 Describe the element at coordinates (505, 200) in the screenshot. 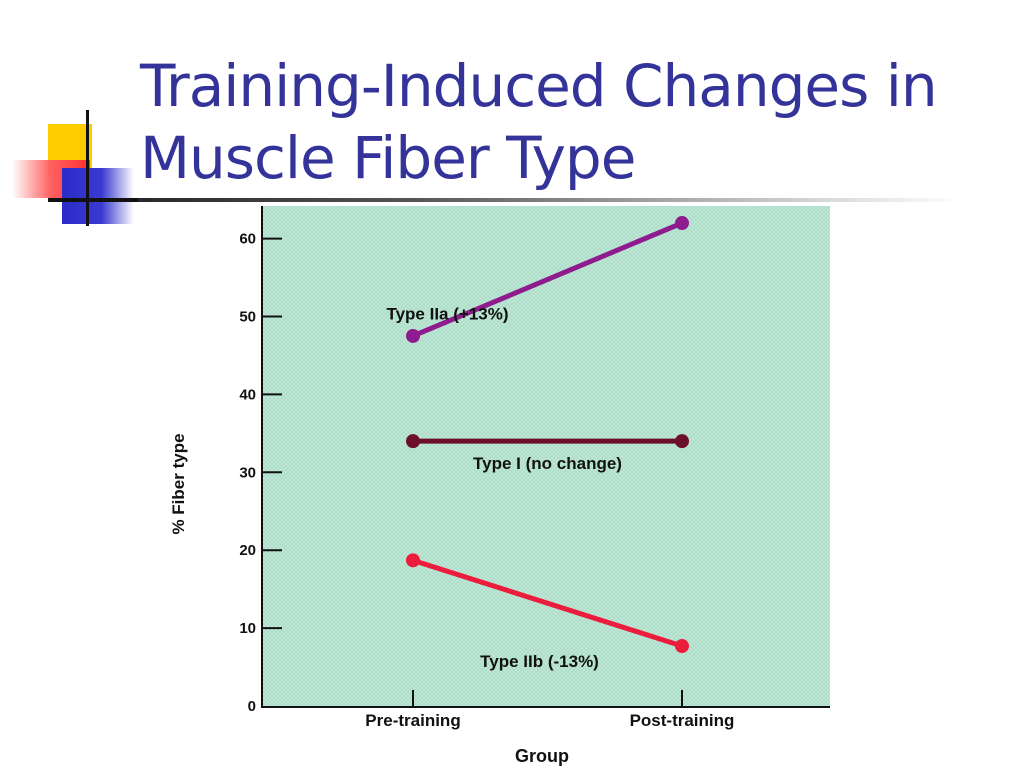

I see `title-underline` at that location.